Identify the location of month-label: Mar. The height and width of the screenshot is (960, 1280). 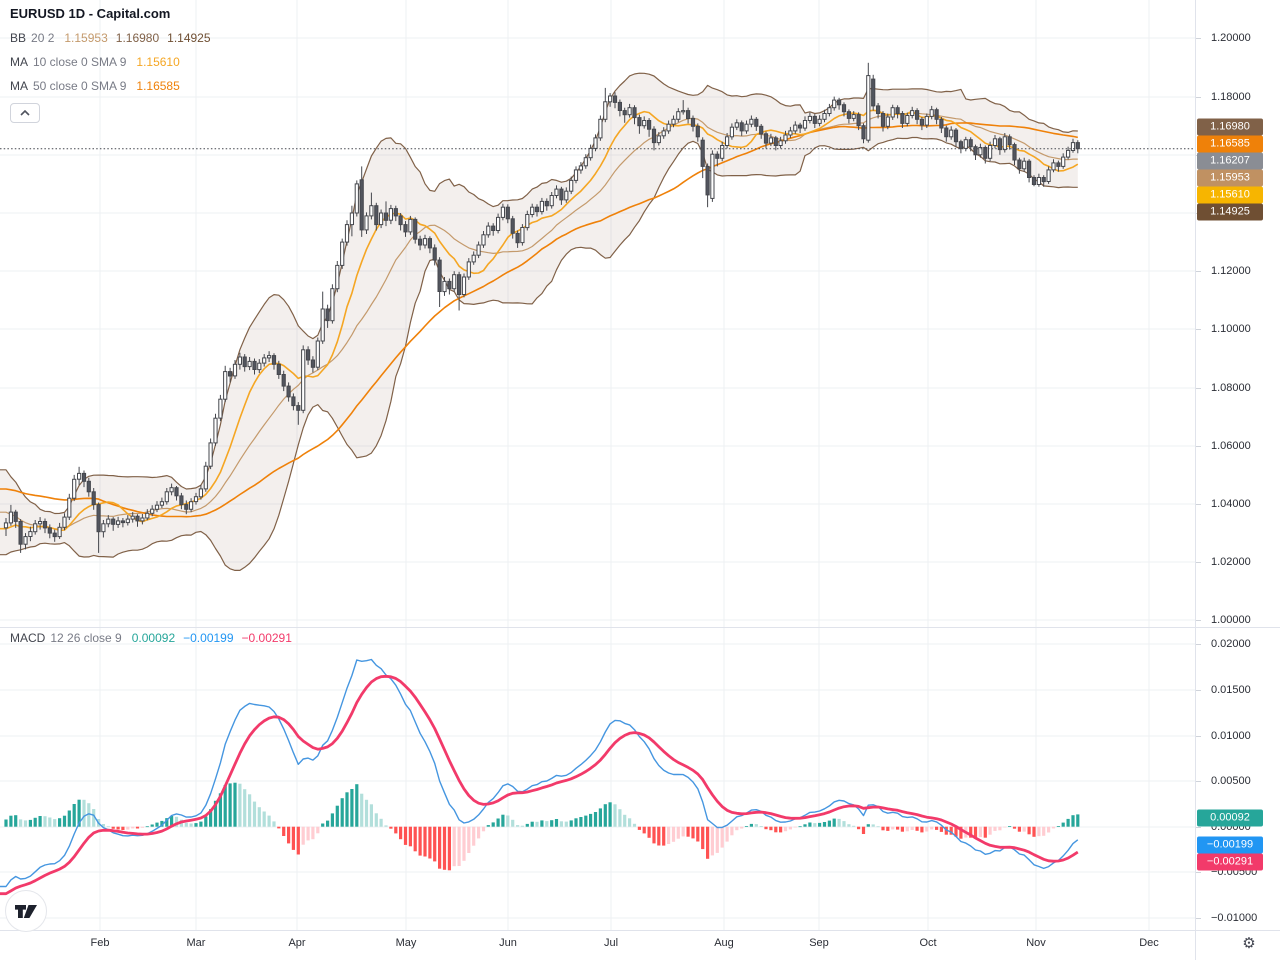
(196, 943).